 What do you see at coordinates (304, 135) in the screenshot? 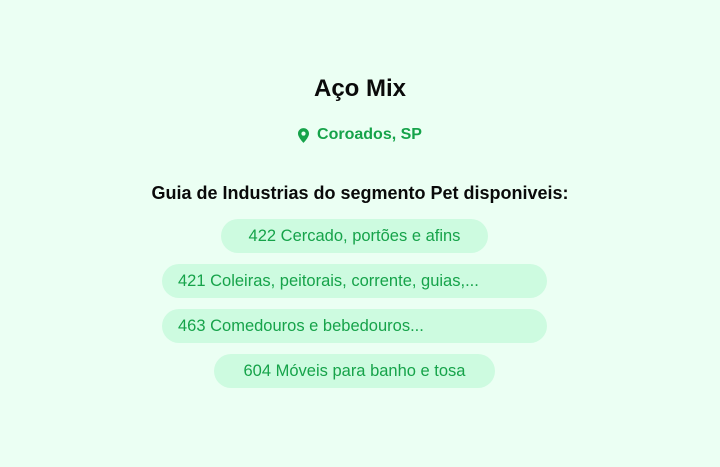
I see `map-pin-icon` at bounding box center [304, 135].